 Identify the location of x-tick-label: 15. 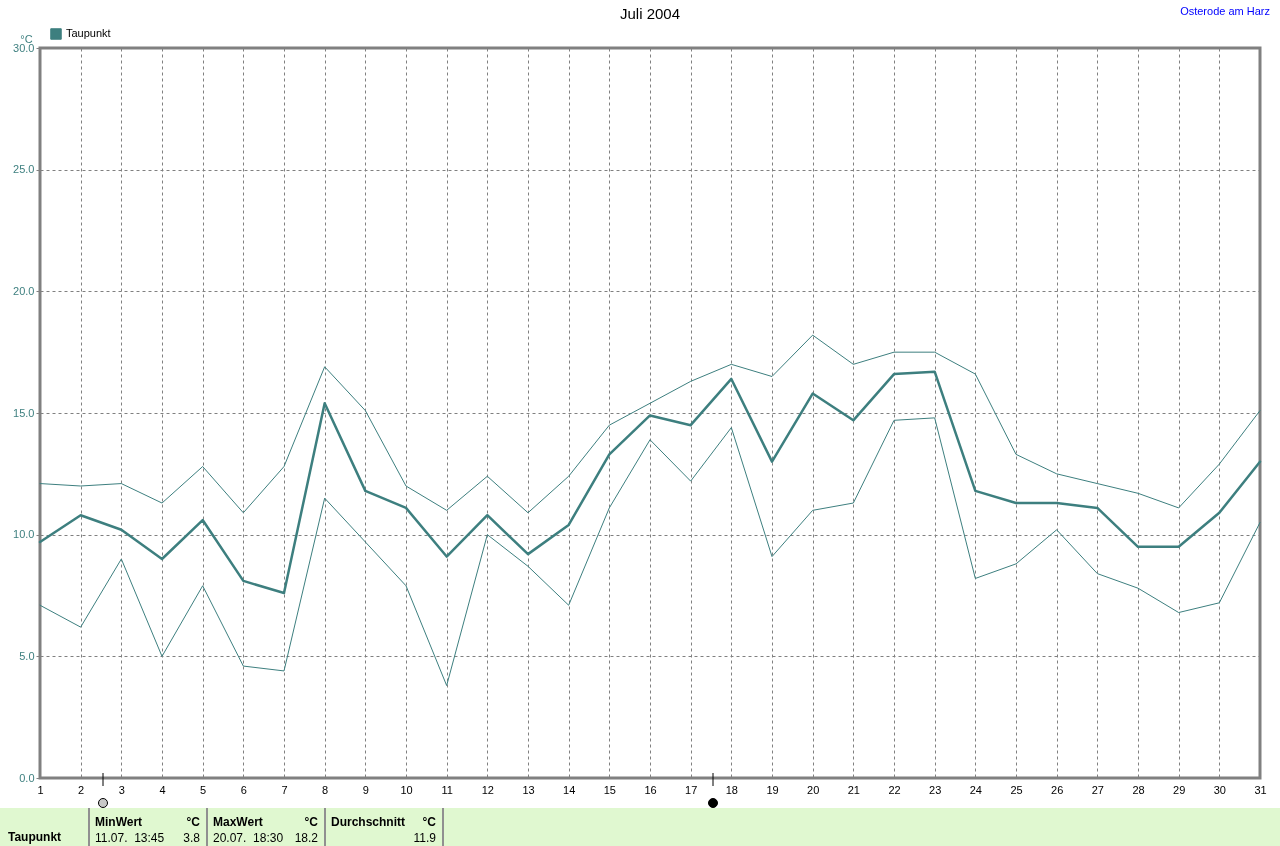
(609, 789).